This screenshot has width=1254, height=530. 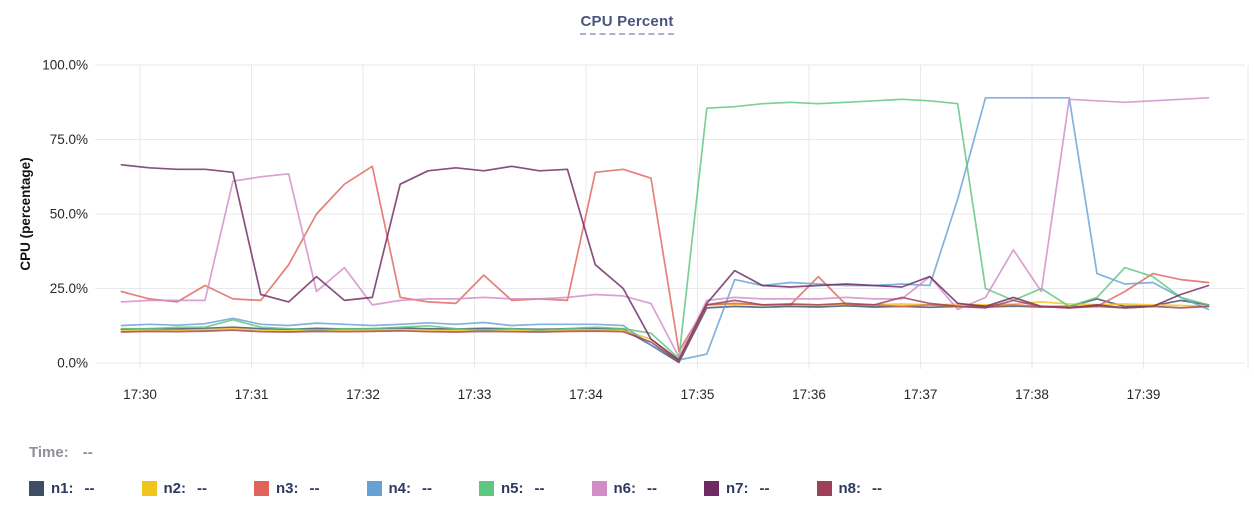 I want to click on time-value: --, so click(x=87, y=452).